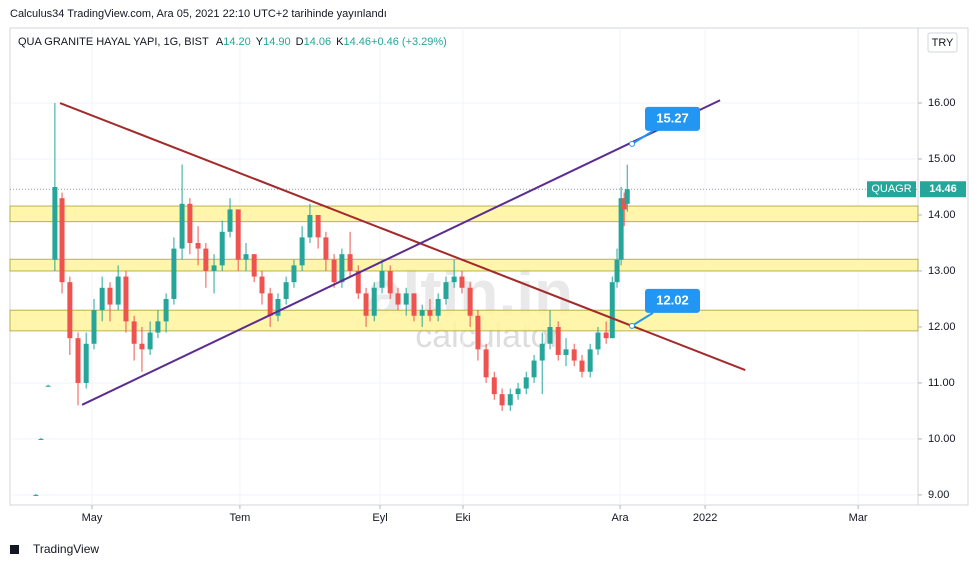 The width and height of the screenshot is (978, 568). Describe the element at coordinates (237, 42) in the screenshot. I see `legend-value: 14.20` at that location.